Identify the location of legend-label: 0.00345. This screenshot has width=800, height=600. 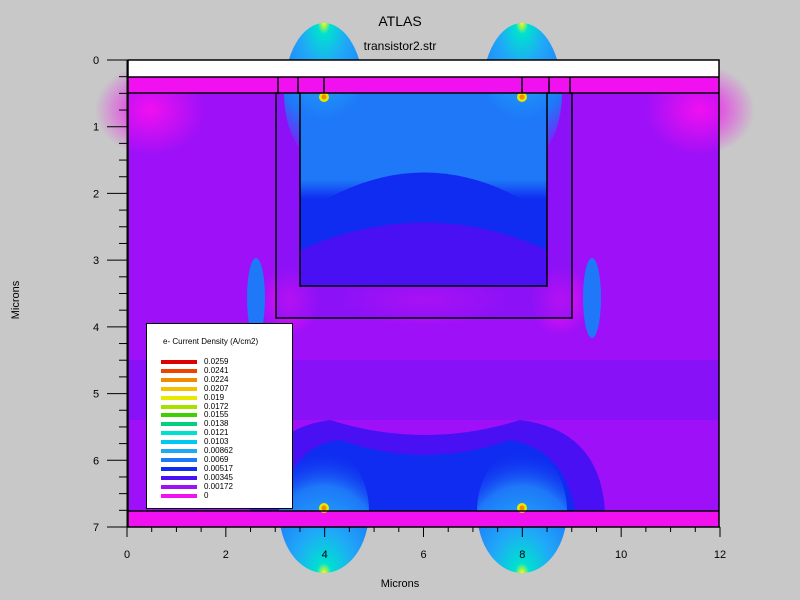
(218, 477).